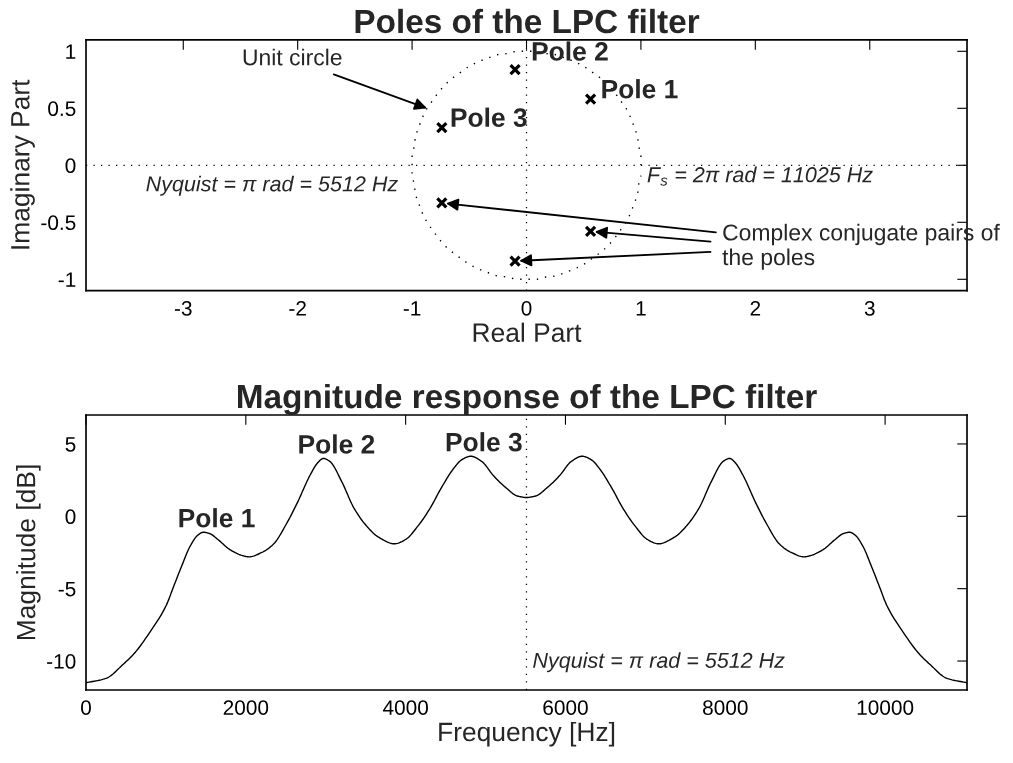 This screenshot has height=763, width=1013. What do you see at coordinates (28, 552) in the screenshot?
I see `y-axis-title: Magnitude [dB]` at bounding box center [28, 552].